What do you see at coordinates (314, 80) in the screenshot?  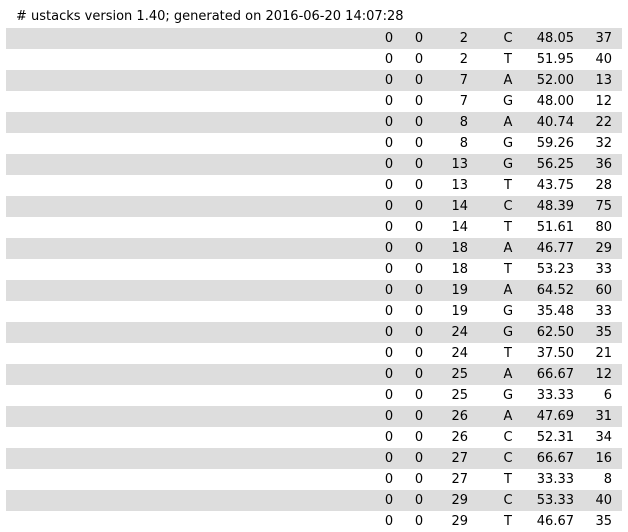 I see `table-row: 0 0 7 A 52.00 13` at bounding box center [314, 80].